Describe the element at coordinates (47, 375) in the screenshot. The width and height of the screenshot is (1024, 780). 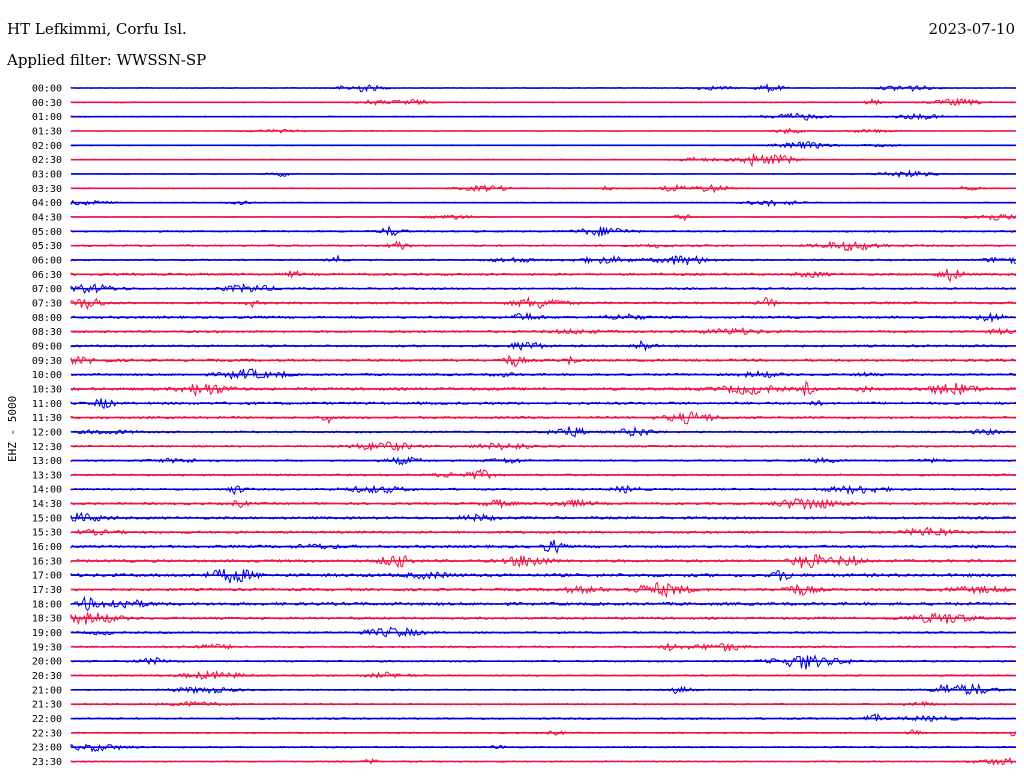
I see `time-label: 10:00` at that location.